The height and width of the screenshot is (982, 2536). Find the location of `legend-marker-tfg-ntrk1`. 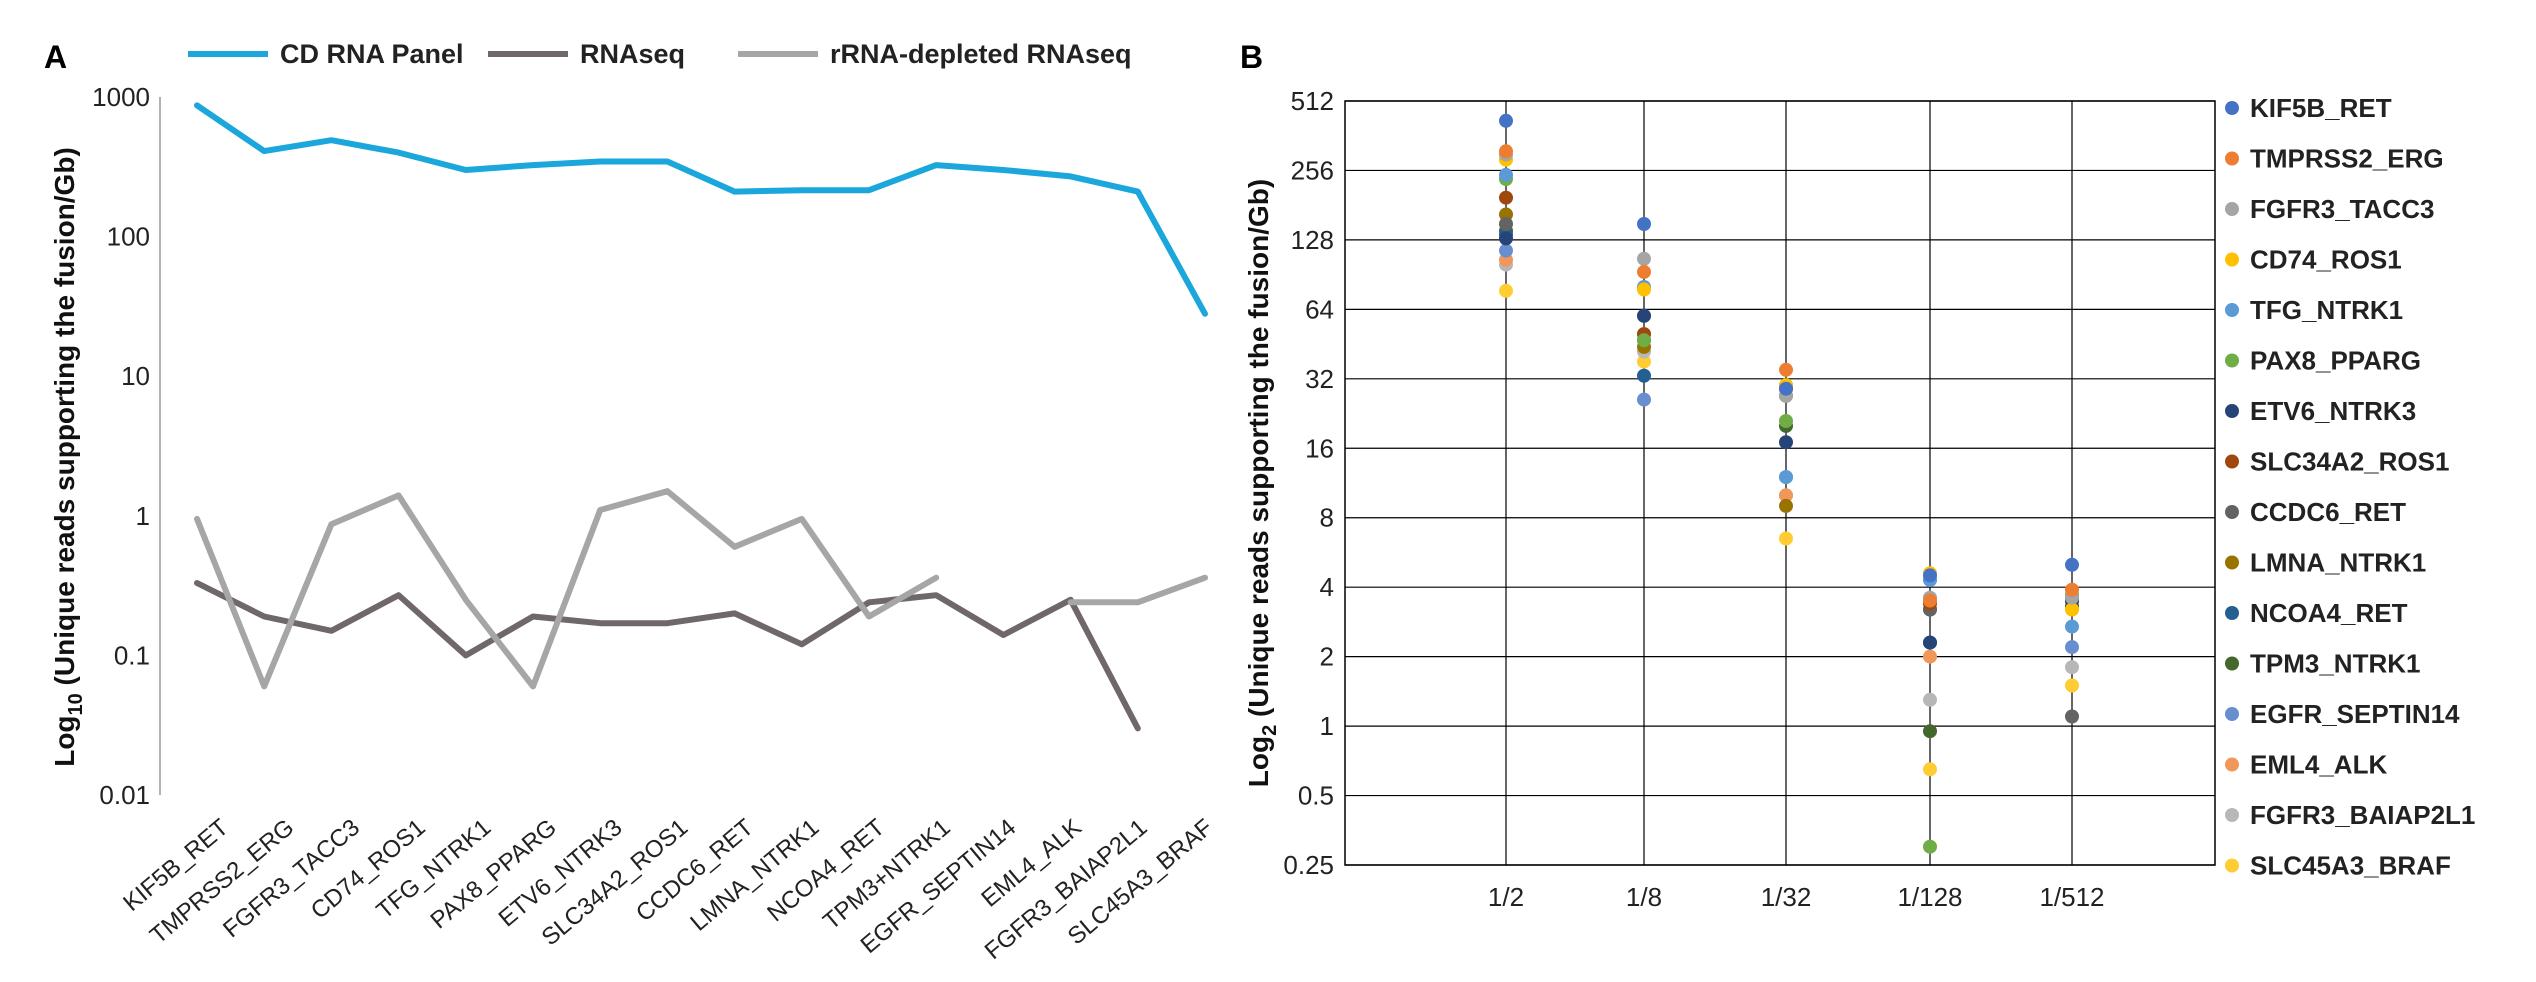

legend-marker-tfg-ntrk1 is located at coordinates (2232, 310).